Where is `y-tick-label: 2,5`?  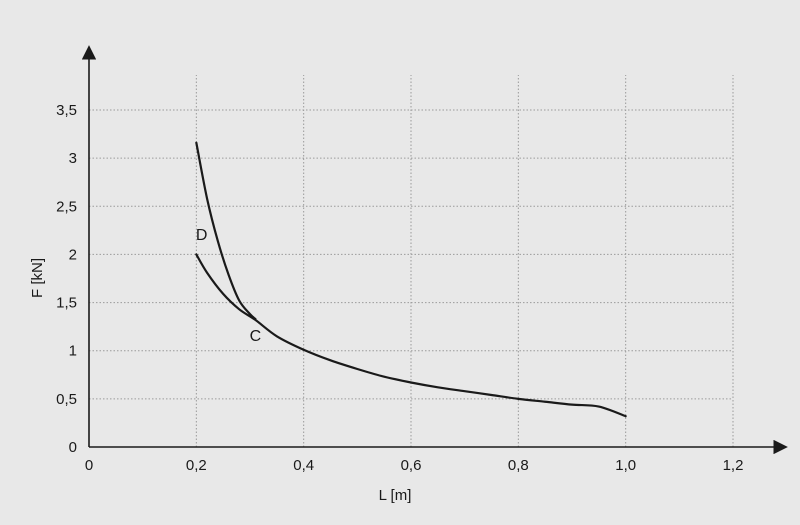 y-tick-label: 2,5 is located at coordinates (66, 206).